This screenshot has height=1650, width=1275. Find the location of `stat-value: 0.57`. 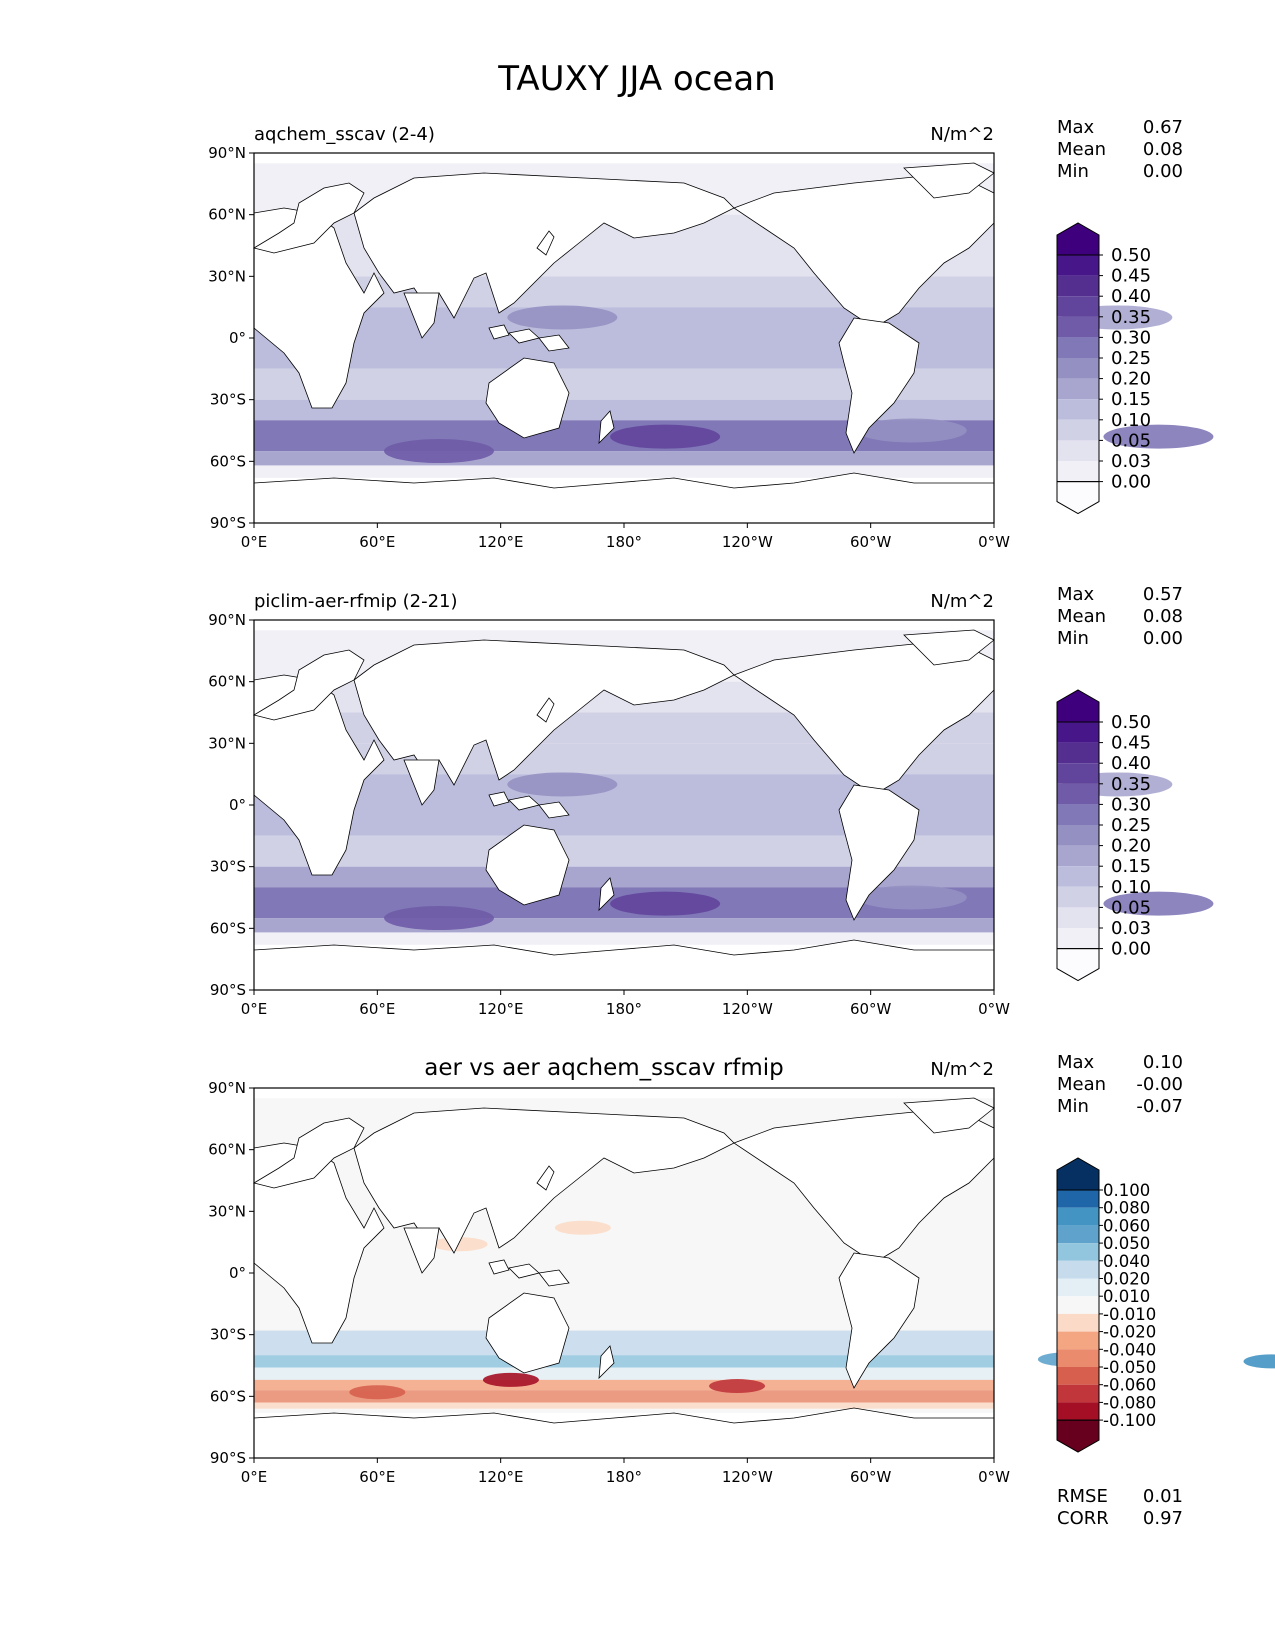

stat-value: 0.57 is located at coordinates (1163, 594).